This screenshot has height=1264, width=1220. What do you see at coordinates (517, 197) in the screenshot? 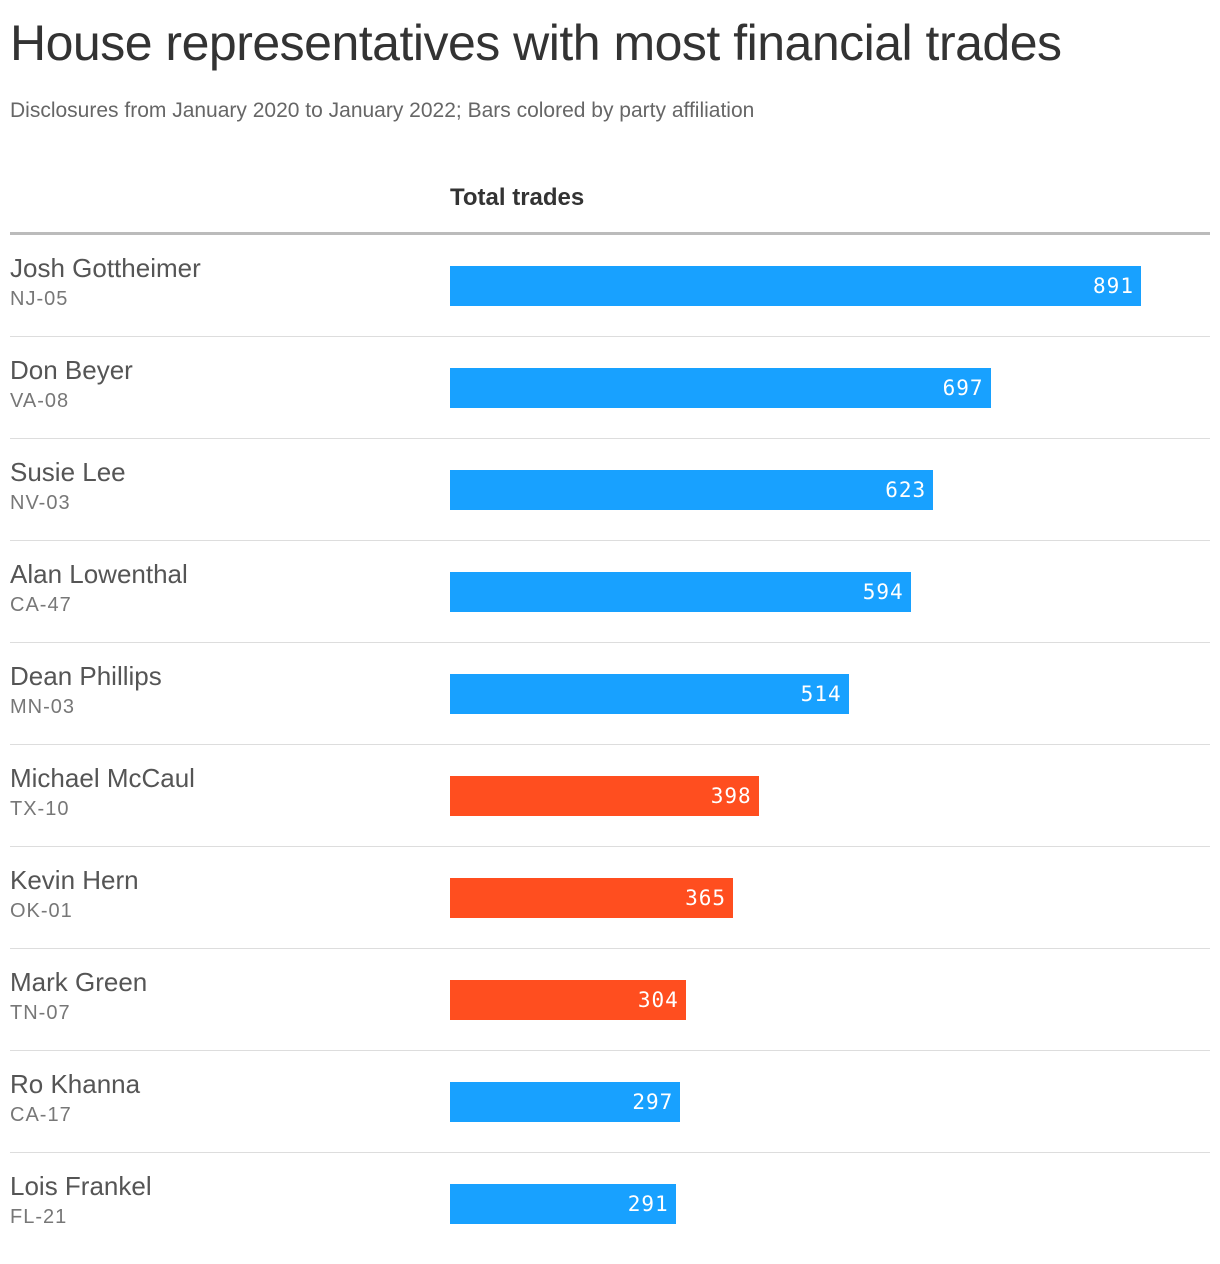
I see `column-header: Total trades` at bounding box center [517, 197].